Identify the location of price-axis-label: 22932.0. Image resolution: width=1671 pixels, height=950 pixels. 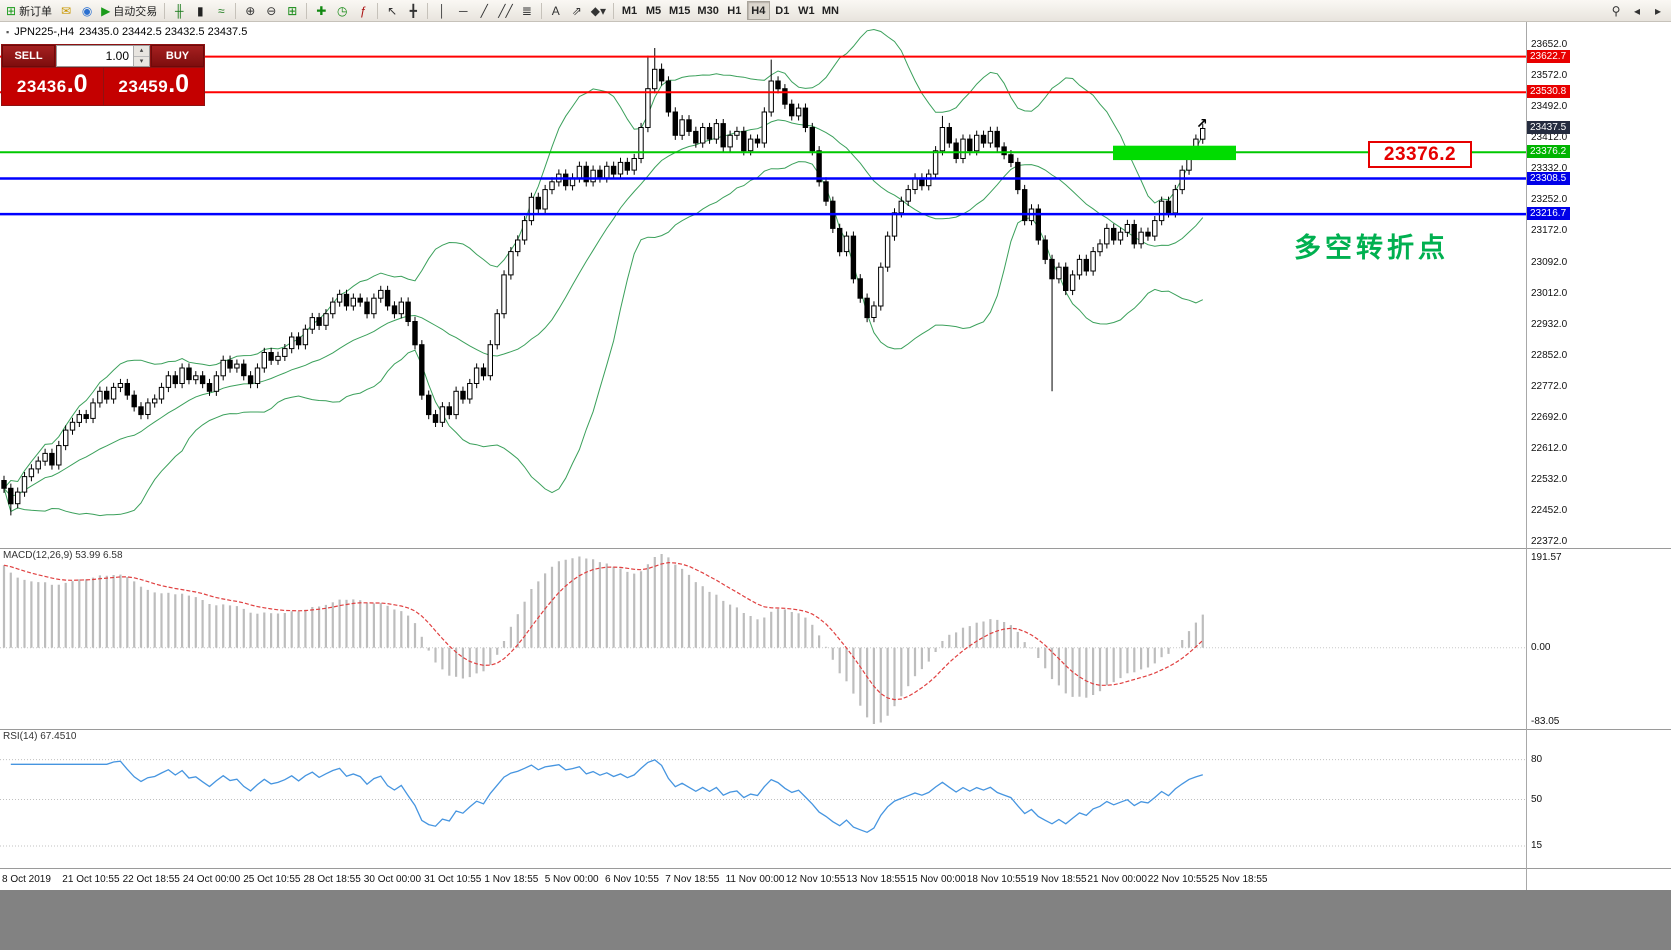
(1549, 324).